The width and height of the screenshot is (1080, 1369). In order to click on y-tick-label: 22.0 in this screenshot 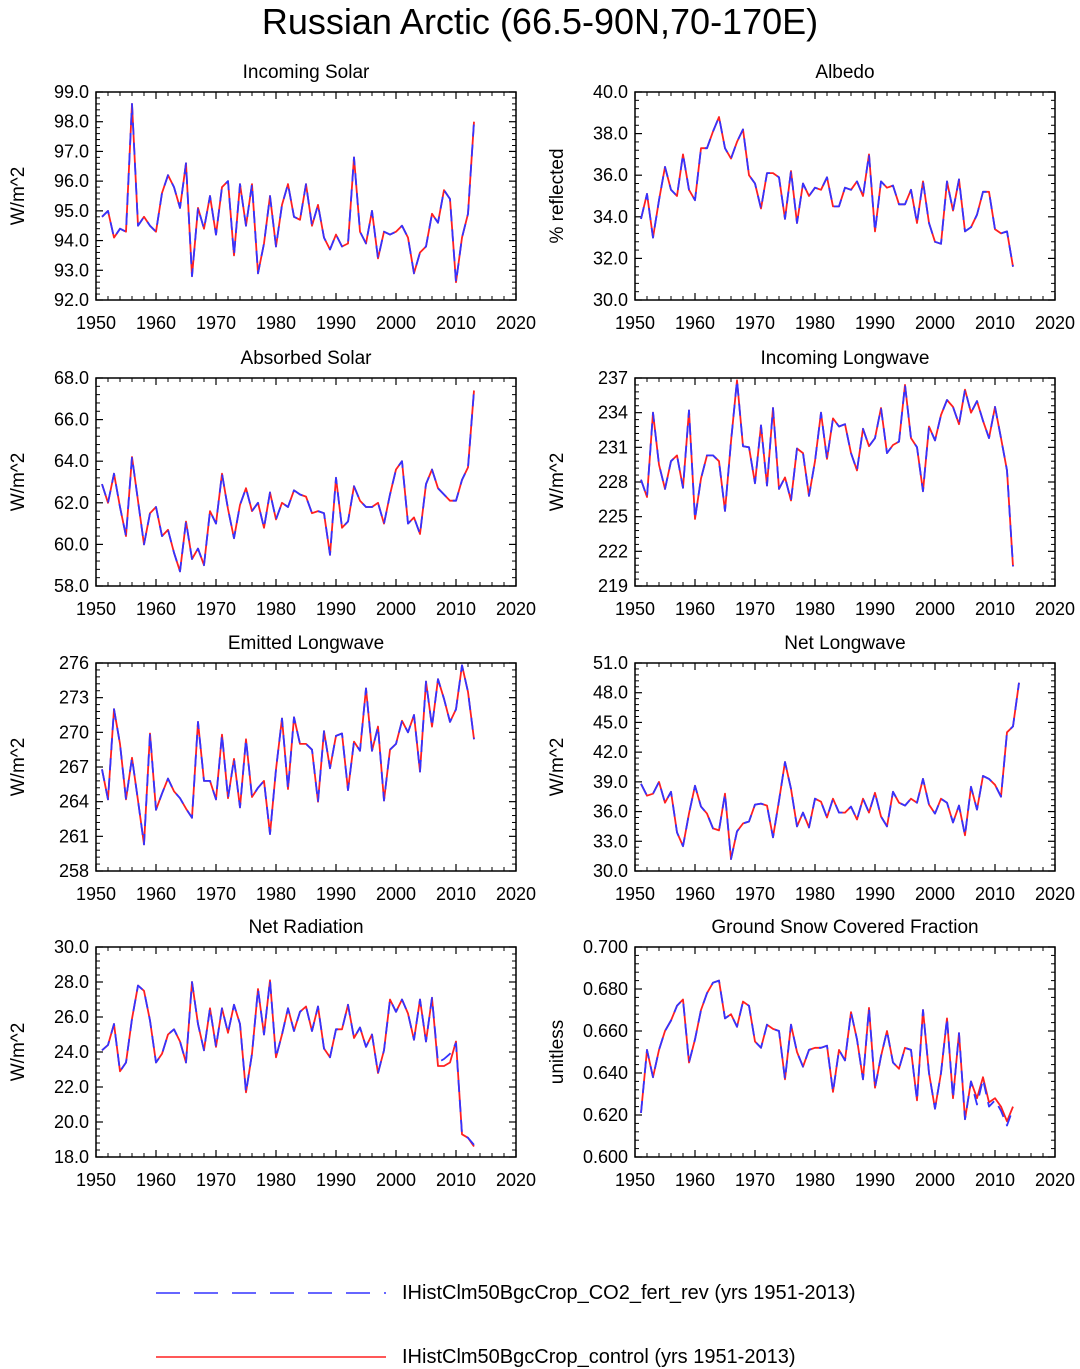, I will do `click(71, 1087)`.